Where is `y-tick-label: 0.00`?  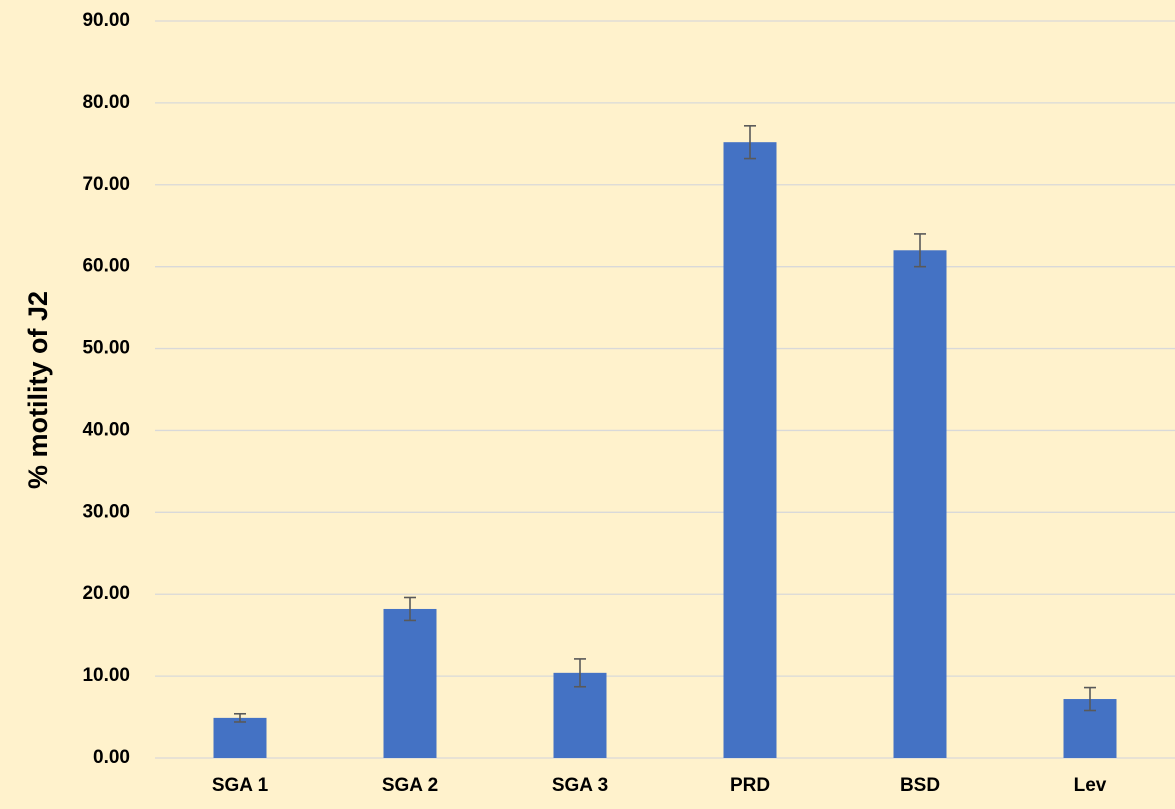 y-tick-label: 0.00 is located at coordinates (111, 757).